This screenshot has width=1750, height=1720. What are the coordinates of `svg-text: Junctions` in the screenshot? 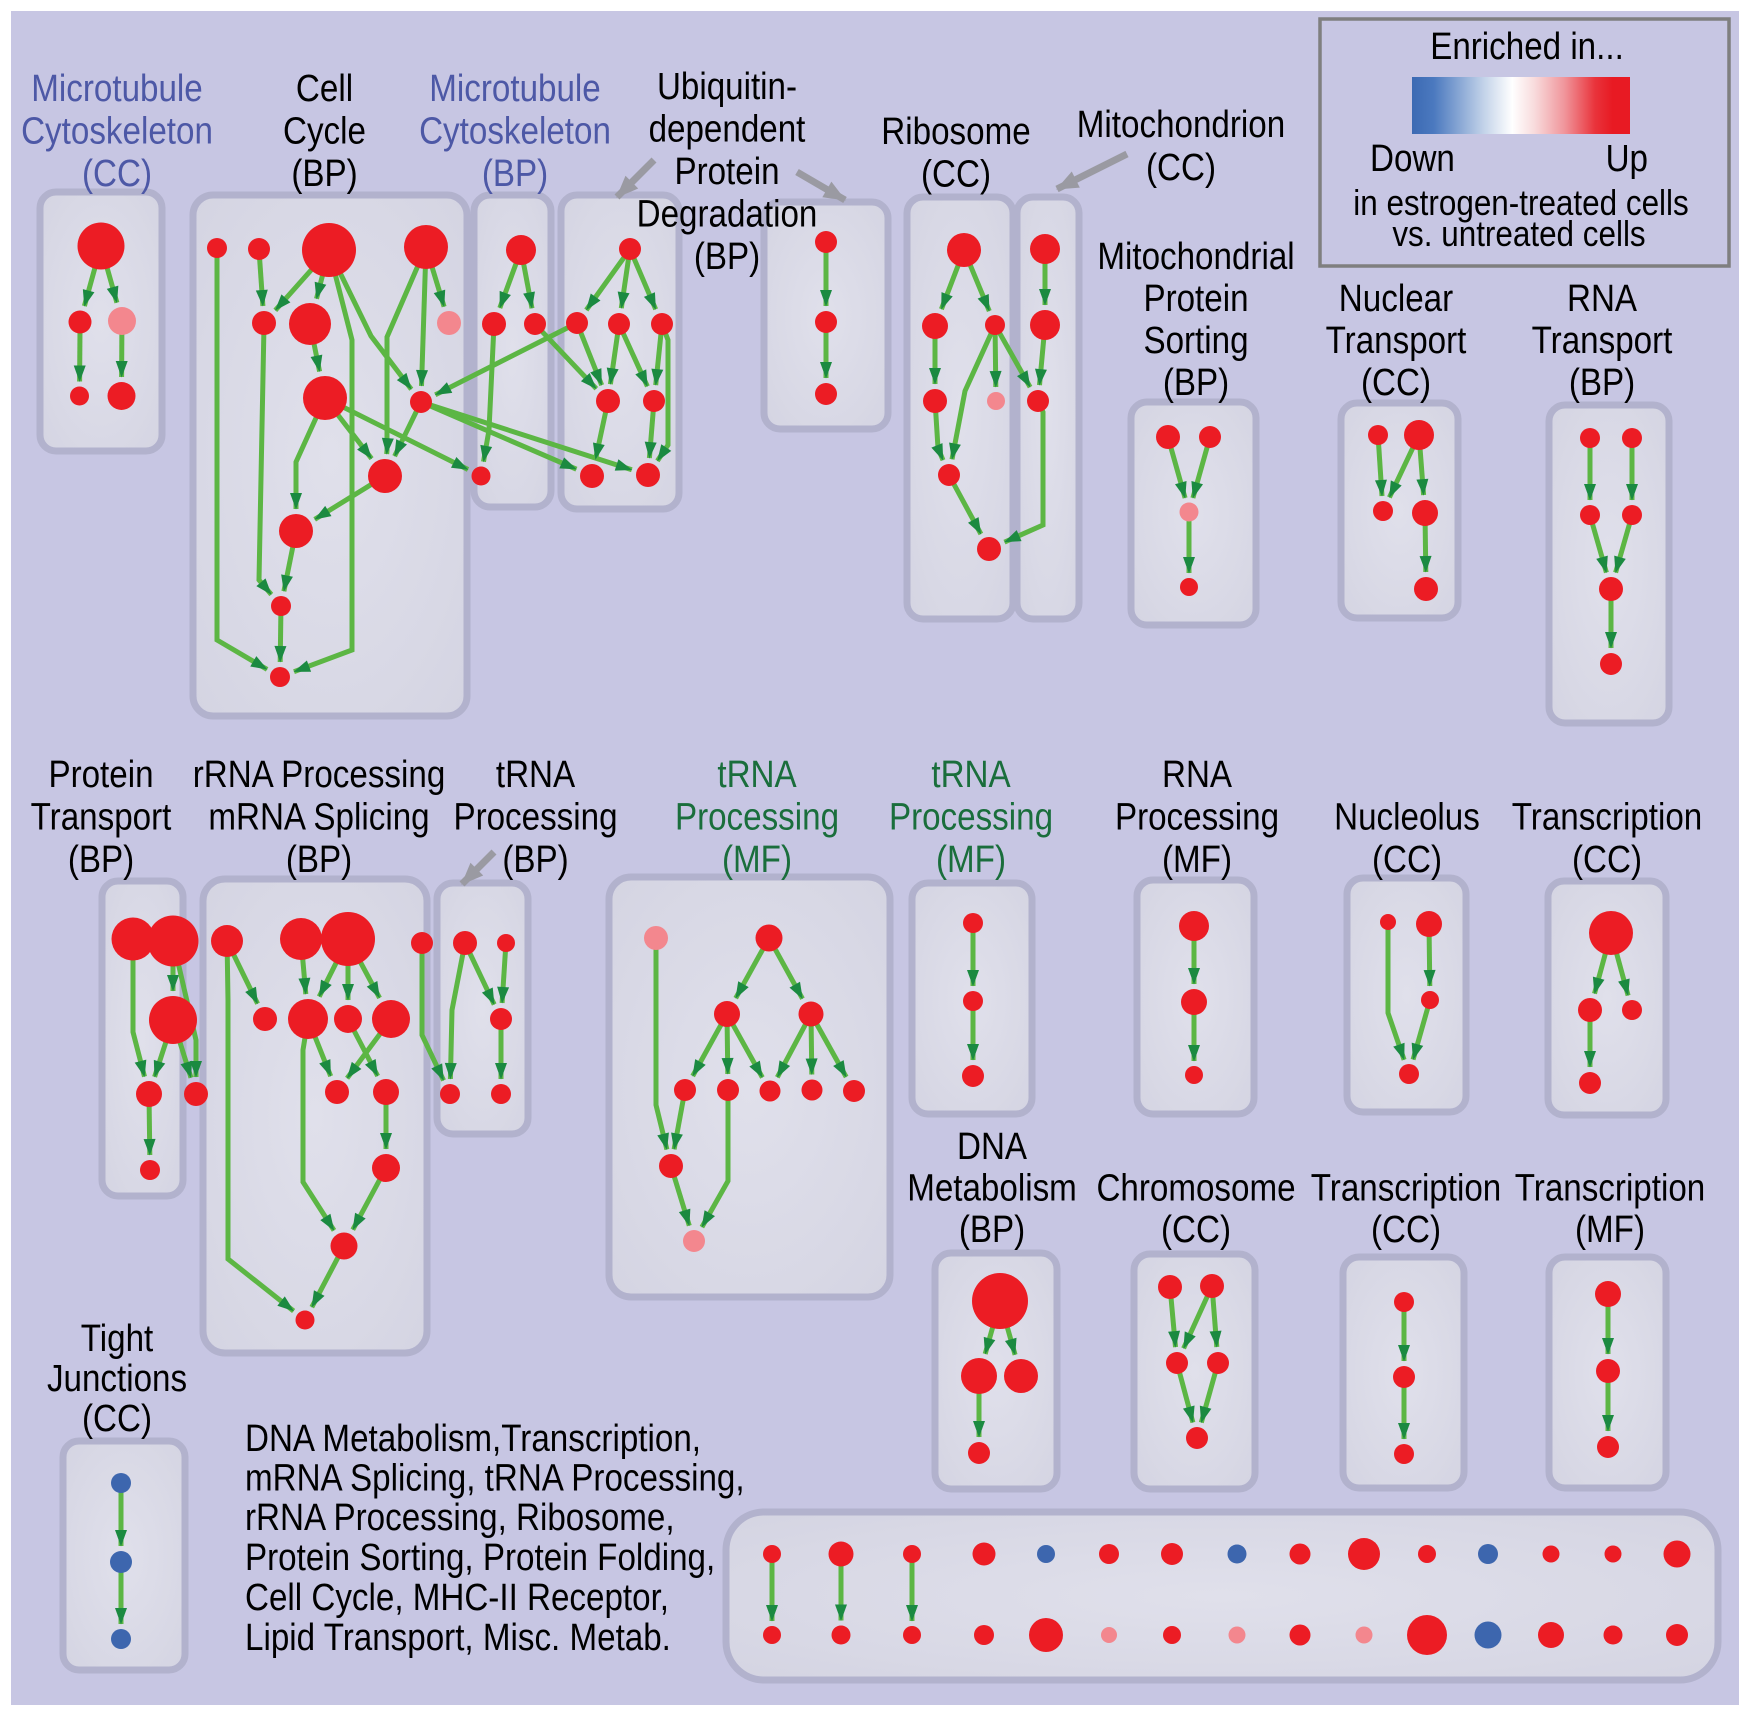 It's located at (117, 1379).